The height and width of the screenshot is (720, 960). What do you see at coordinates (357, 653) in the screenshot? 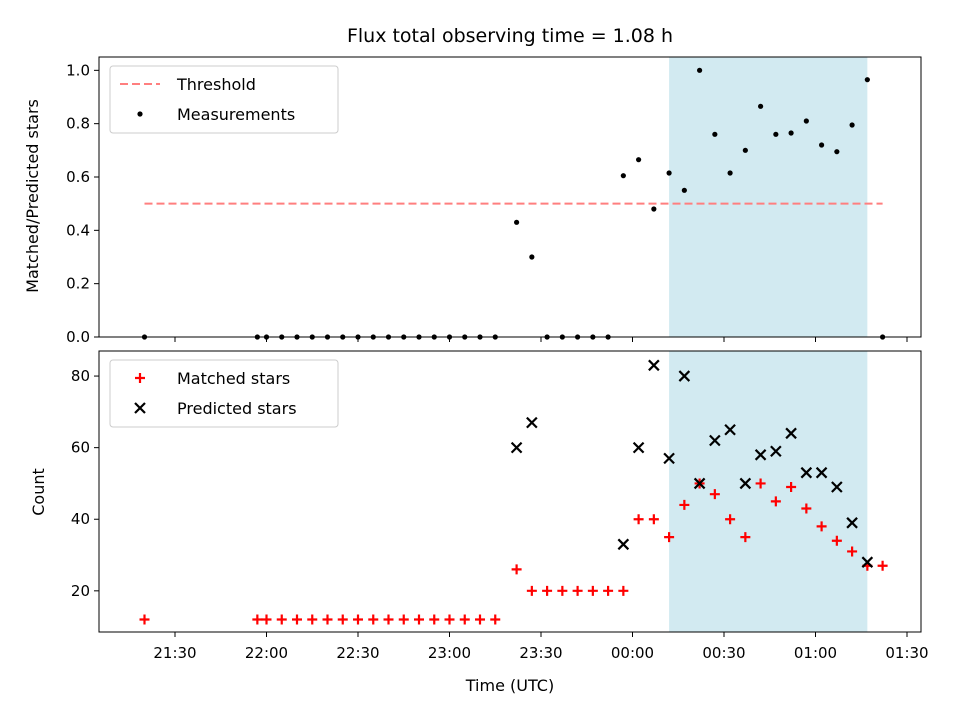
I see `x-tick-label: 22:30` at bounding box center [357, 653].